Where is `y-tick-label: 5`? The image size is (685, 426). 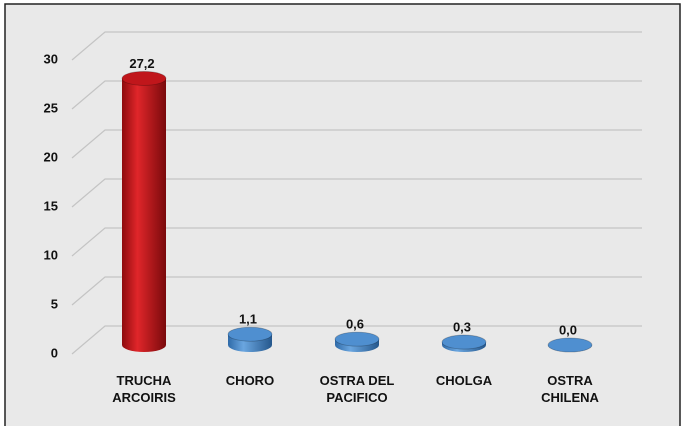
y-tick-label: 5 is located at coordinates (54, 303).